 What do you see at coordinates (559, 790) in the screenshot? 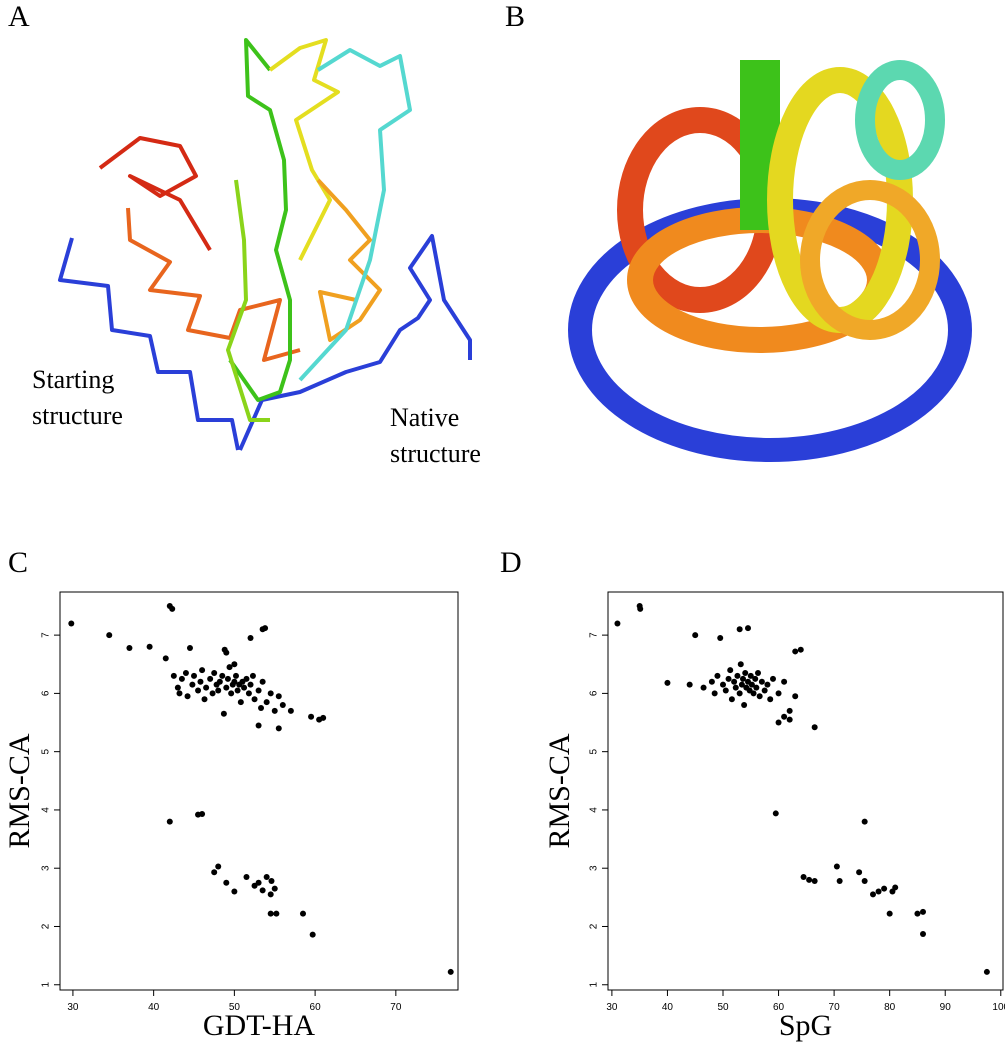
I see `y-axis-title: RMS-CA` at bounding box center [559, 790].